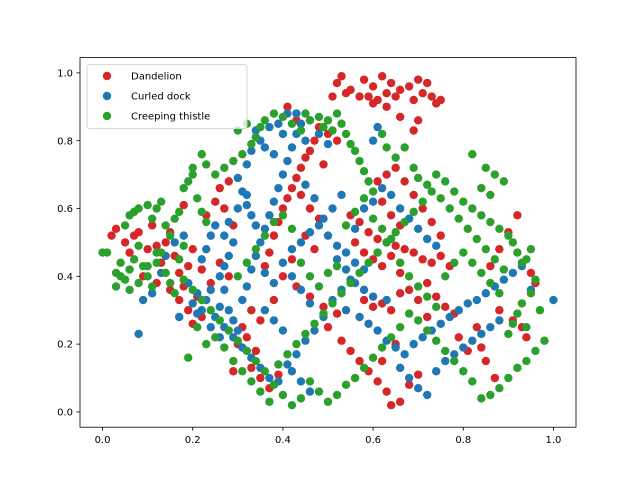 This screenshot has height=480, width=640. What do you see at coordinates (156, 77) in the screenshot?
I see `legend-label-0: Dandelion` at bounding box center [156, 77].